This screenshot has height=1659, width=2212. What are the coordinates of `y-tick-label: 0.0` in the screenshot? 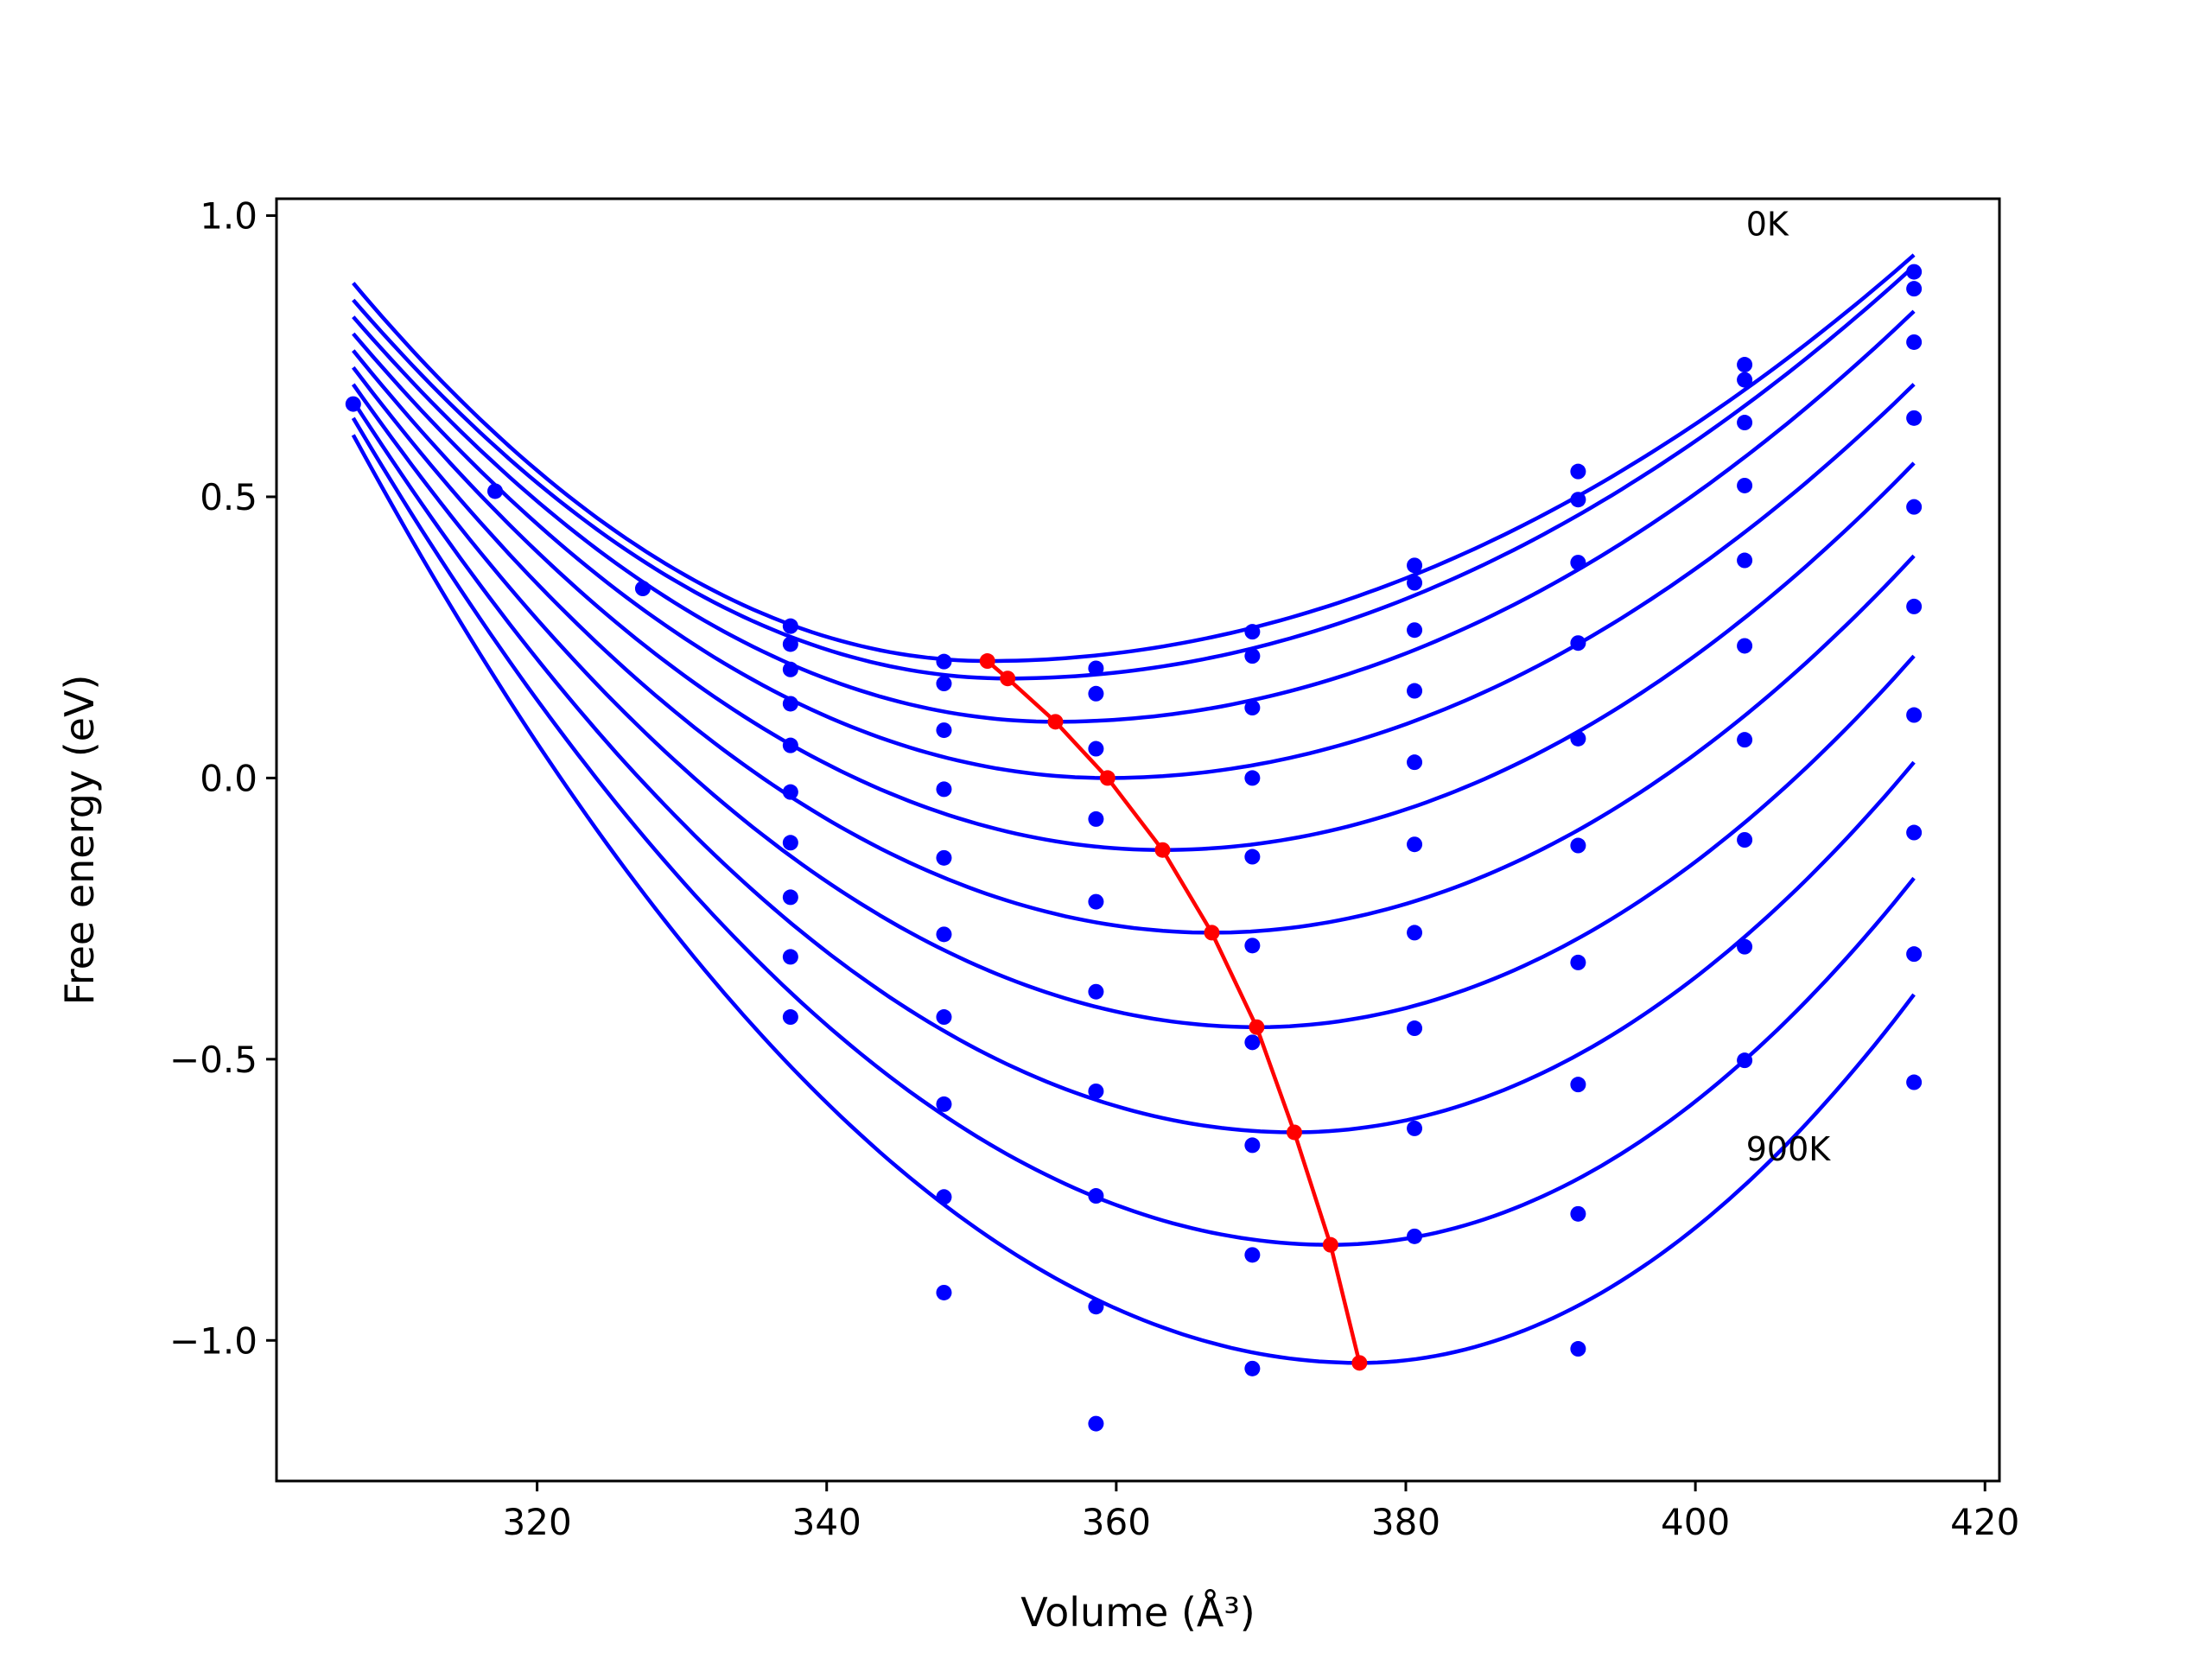 It's located at (229, 778).